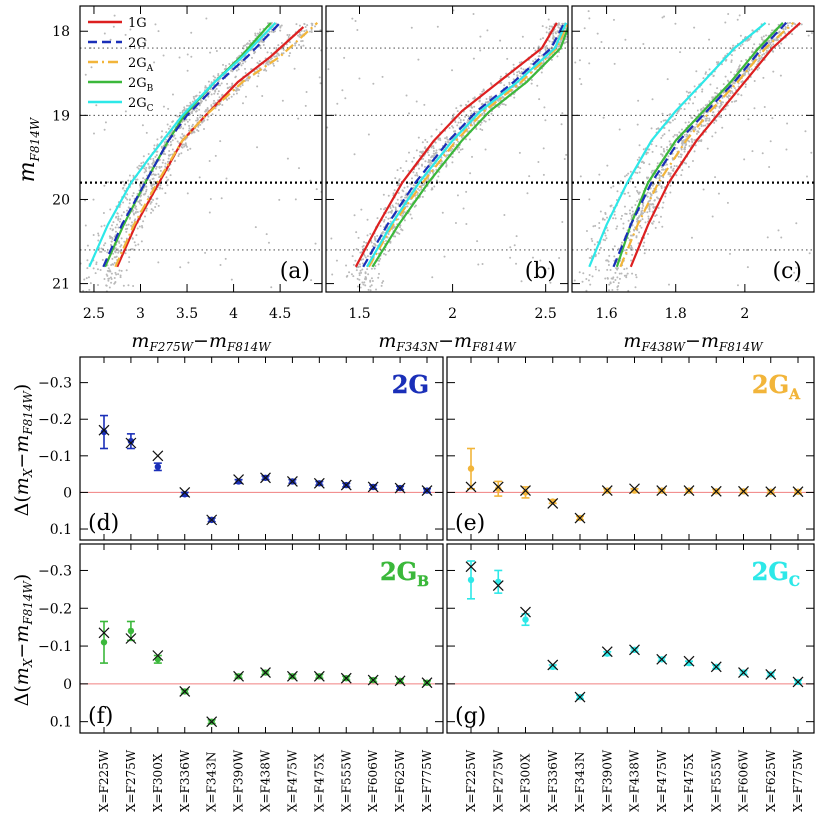 This screenshot has width=817, height=821. I want to click on x-tick-label: 1.8, so click(676, 314).